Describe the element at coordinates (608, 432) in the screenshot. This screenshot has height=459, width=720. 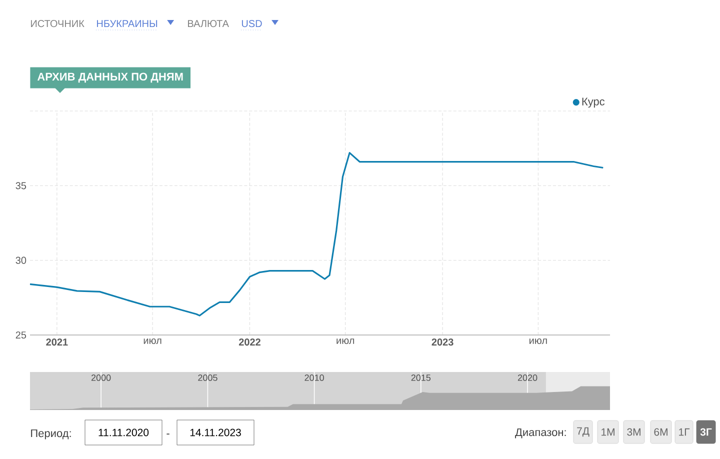
I see `text: 1М` at that location.